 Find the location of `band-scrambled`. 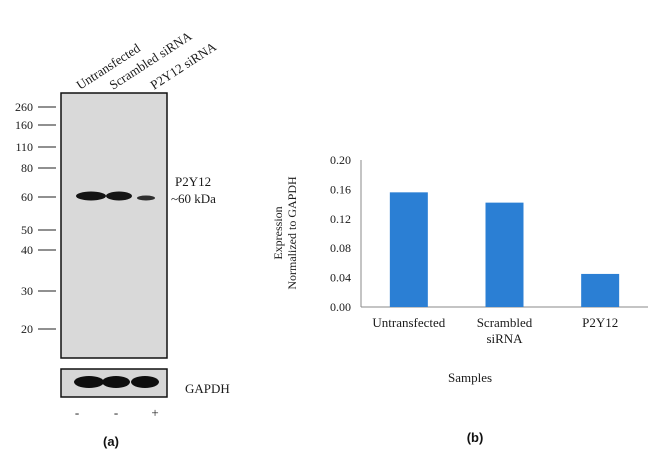

band-scrambled is located at coordinates (119, 196).